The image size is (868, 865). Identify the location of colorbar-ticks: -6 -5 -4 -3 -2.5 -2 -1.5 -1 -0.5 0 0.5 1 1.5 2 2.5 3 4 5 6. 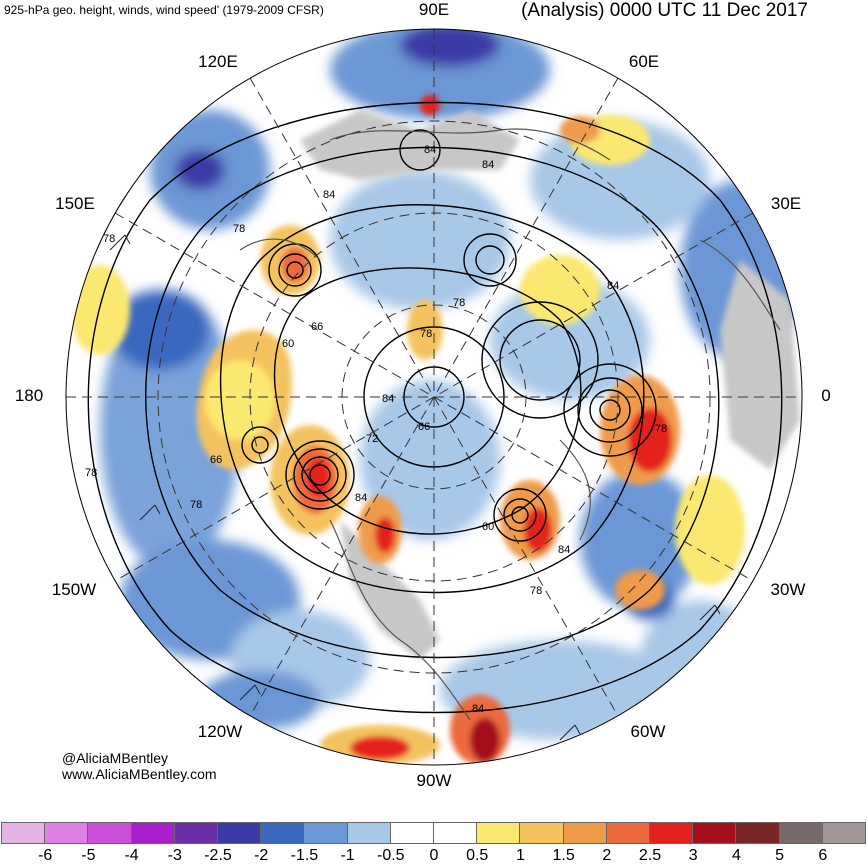
(434, 856).